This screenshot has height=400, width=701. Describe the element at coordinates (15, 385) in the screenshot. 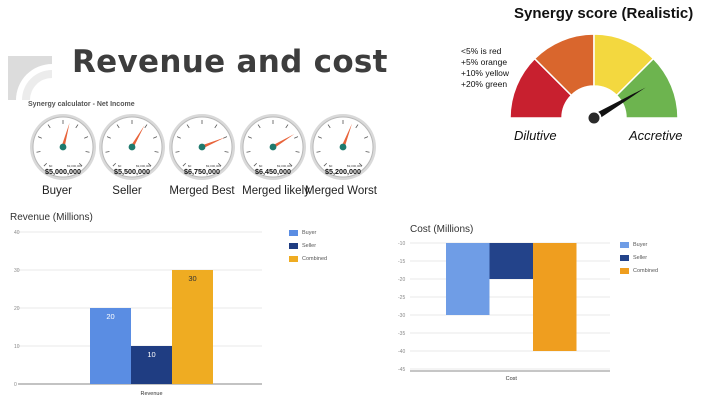

I see `y-tick-label: 0` at that location.